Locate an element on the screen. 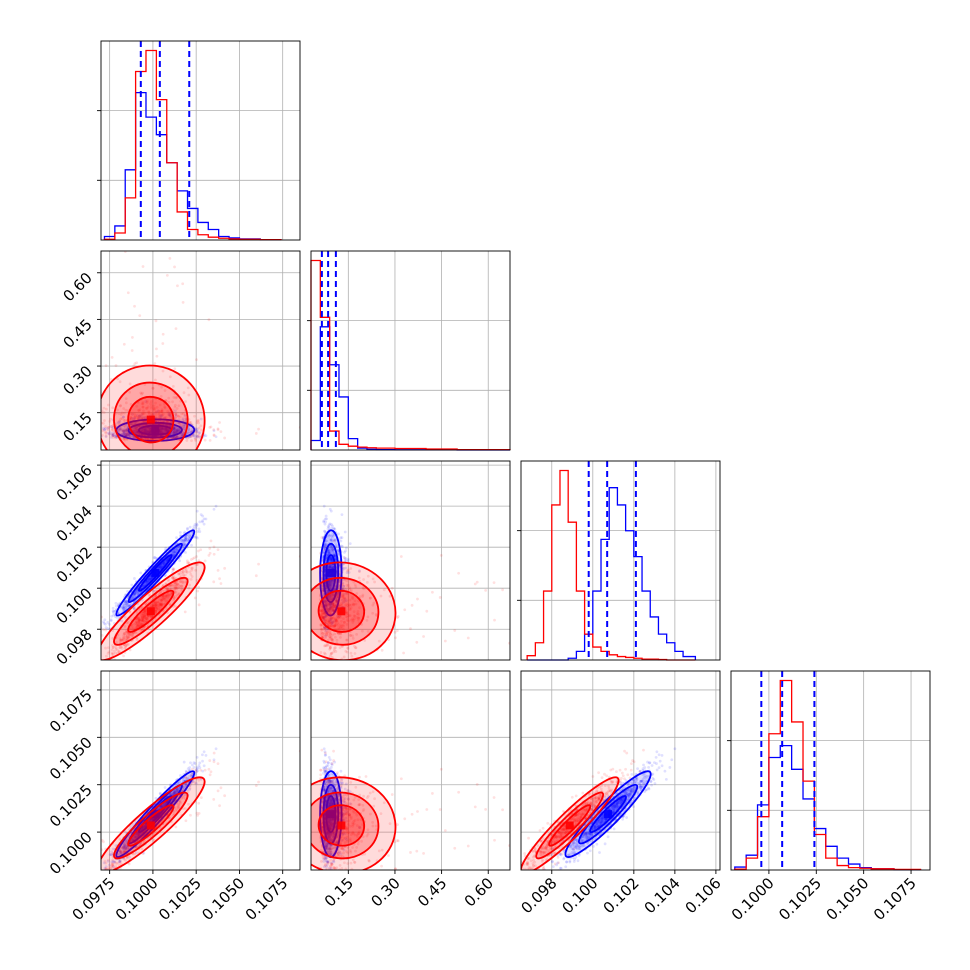  histogram-panel is located at coordinates (829, 770).